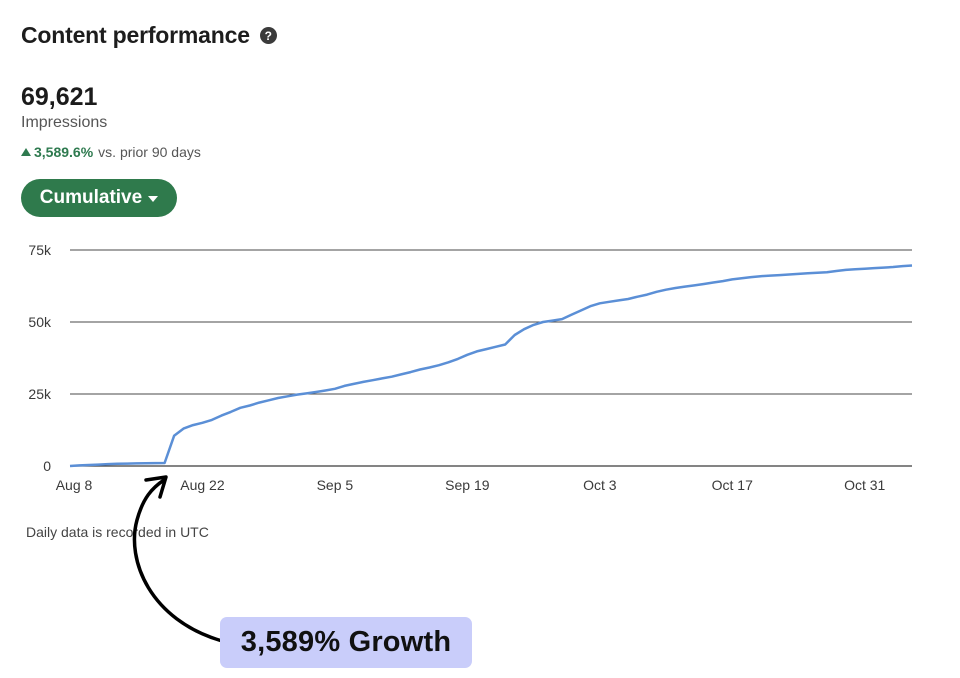 Image resolution: width=960 pixels, height=678 pixels. What do you see at coordinates (64, 152) in the screenshot?
I see `delta-percentage: 3,589.6%` at bounding box center [64, 152].